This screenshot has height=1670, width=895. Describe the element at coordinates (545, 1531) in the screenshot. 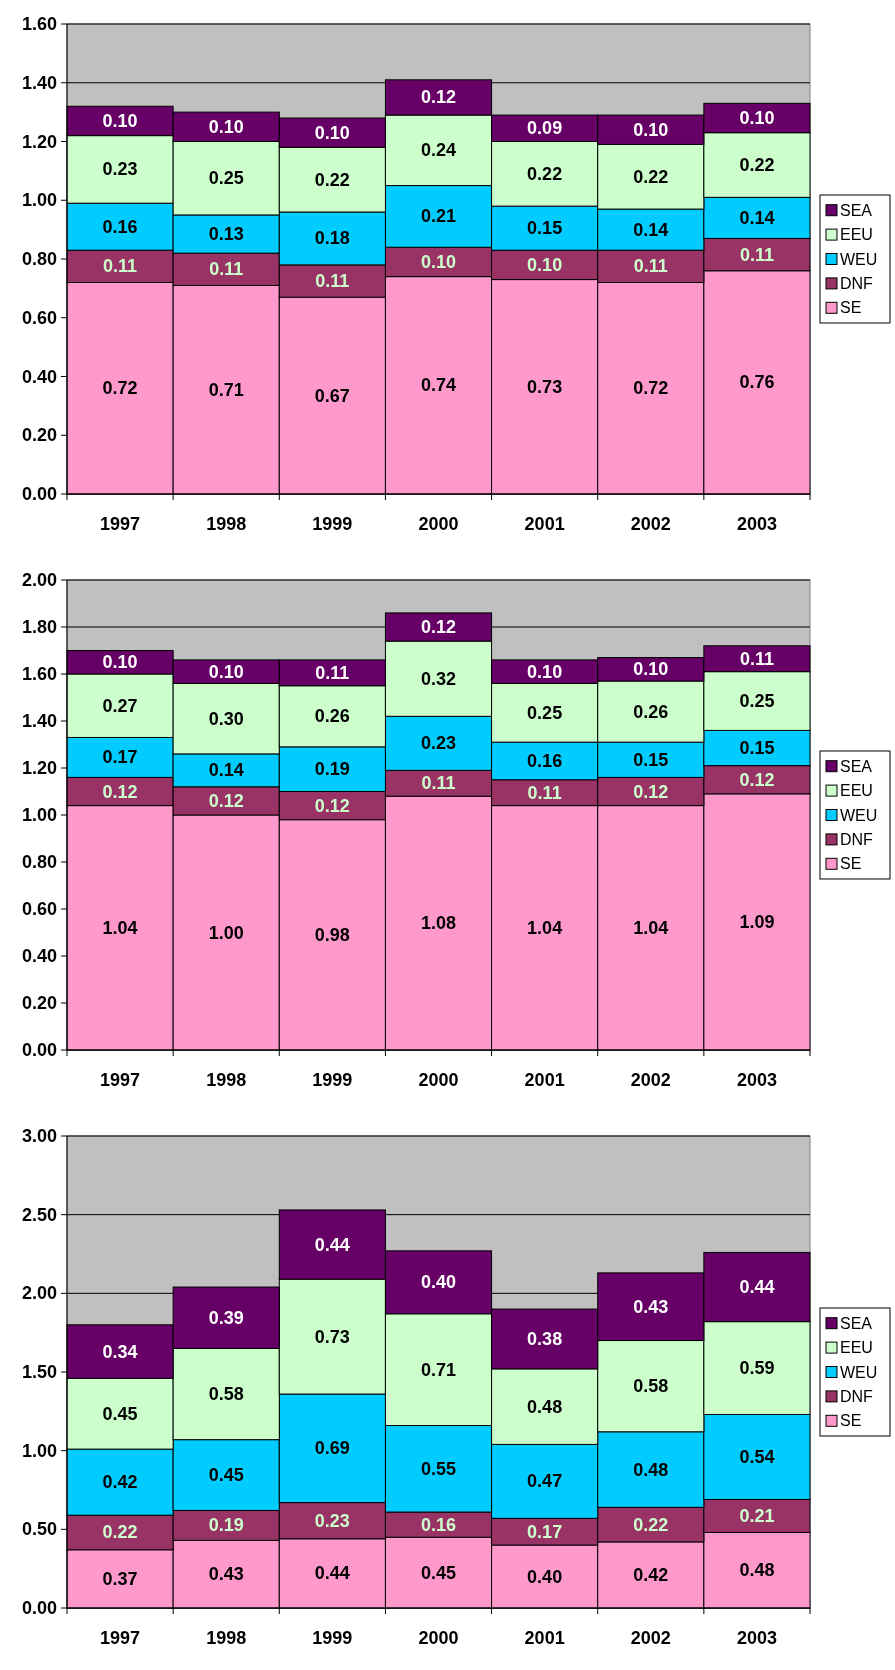

I see `data-label: 0.17` at that location.